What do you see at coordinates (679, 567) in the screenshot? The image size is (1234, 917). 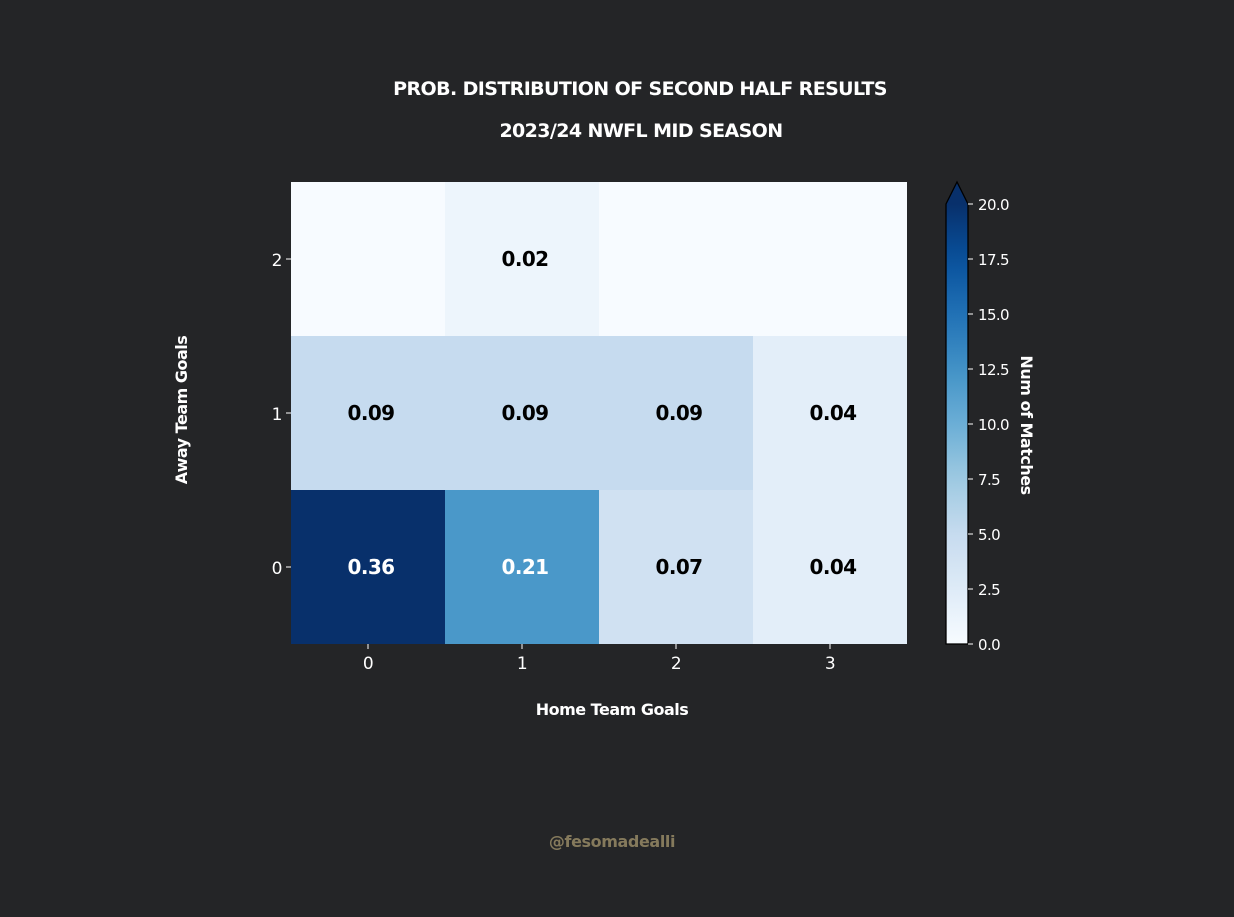 I see `cell-value-label: 0.07` at bounding box center [679, 567].